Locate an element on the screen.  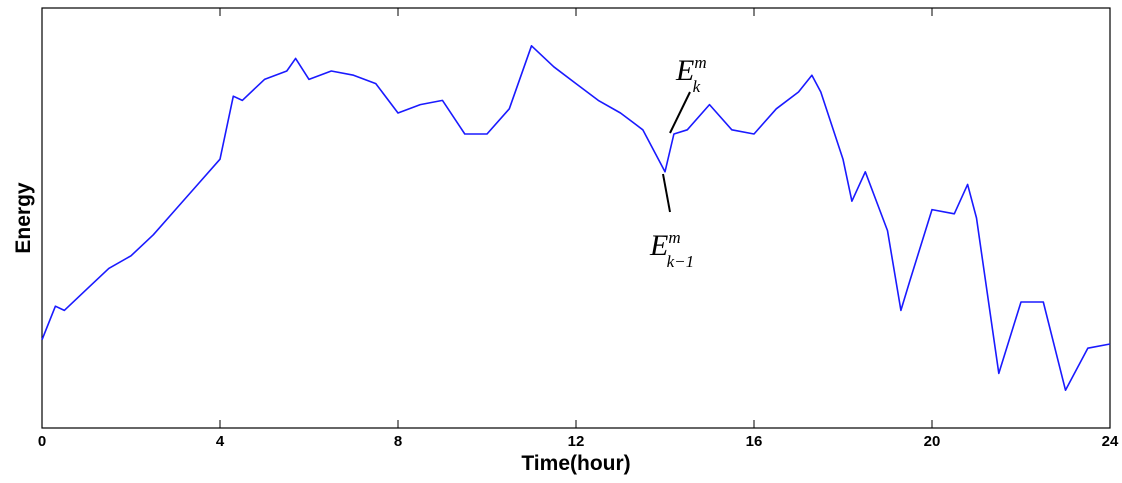
x-tick-label: 0 is located at coordinates (42, 441).